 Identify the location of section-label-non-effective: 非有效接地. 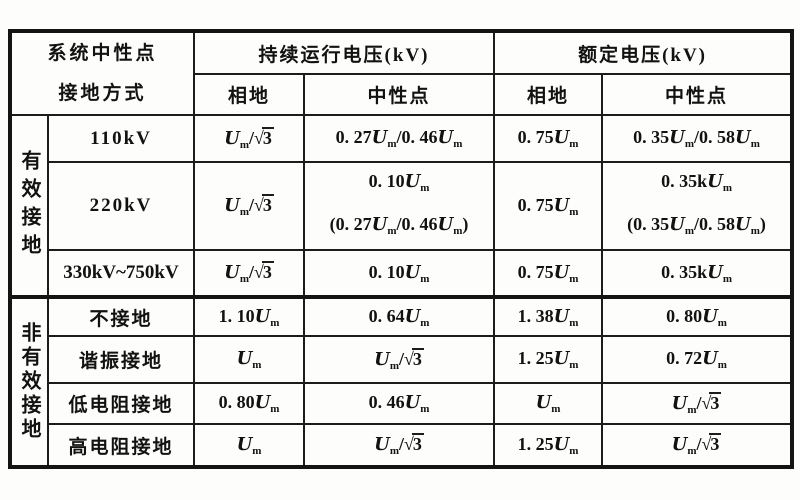
(29, 381).